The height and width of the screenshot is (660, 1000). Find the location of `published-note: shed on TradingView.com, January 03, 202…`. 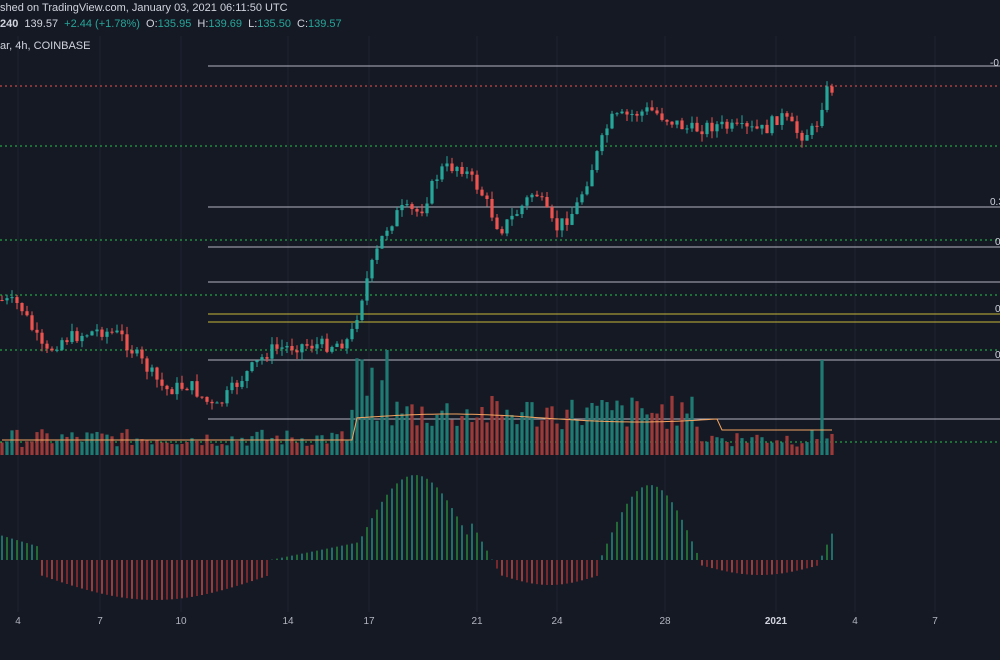

published-note: shed on TradingView.com, January 03, 202… is located at coordinates (144, 8).